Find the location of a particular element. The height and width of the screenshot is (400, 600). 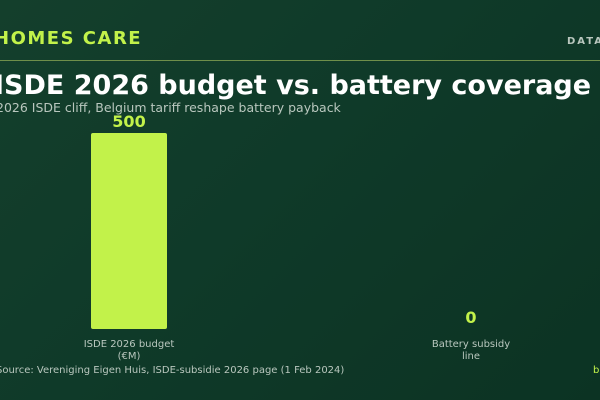

category-label-0-1: (€M) is located at coordinates (129, 356).